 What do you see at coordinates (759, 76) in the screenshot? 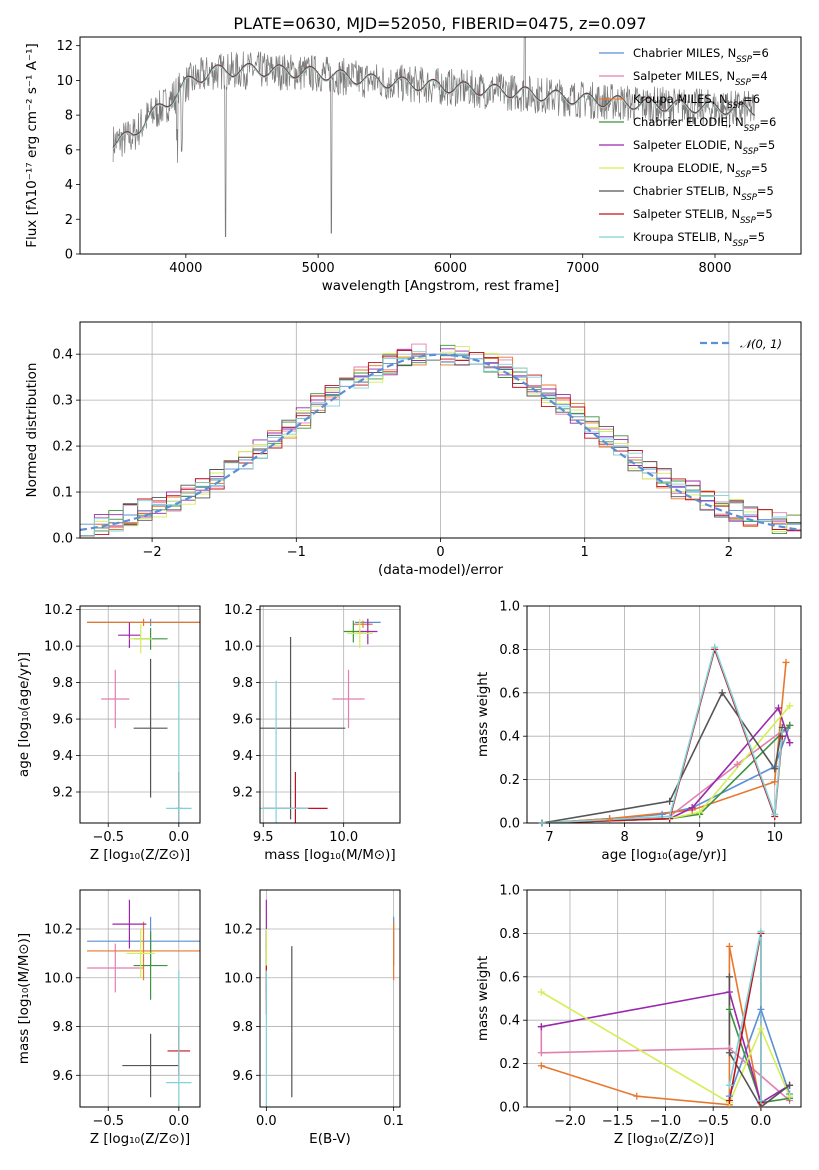
I see `legend-entry-tail: =4` at bounding box center [759, 76].